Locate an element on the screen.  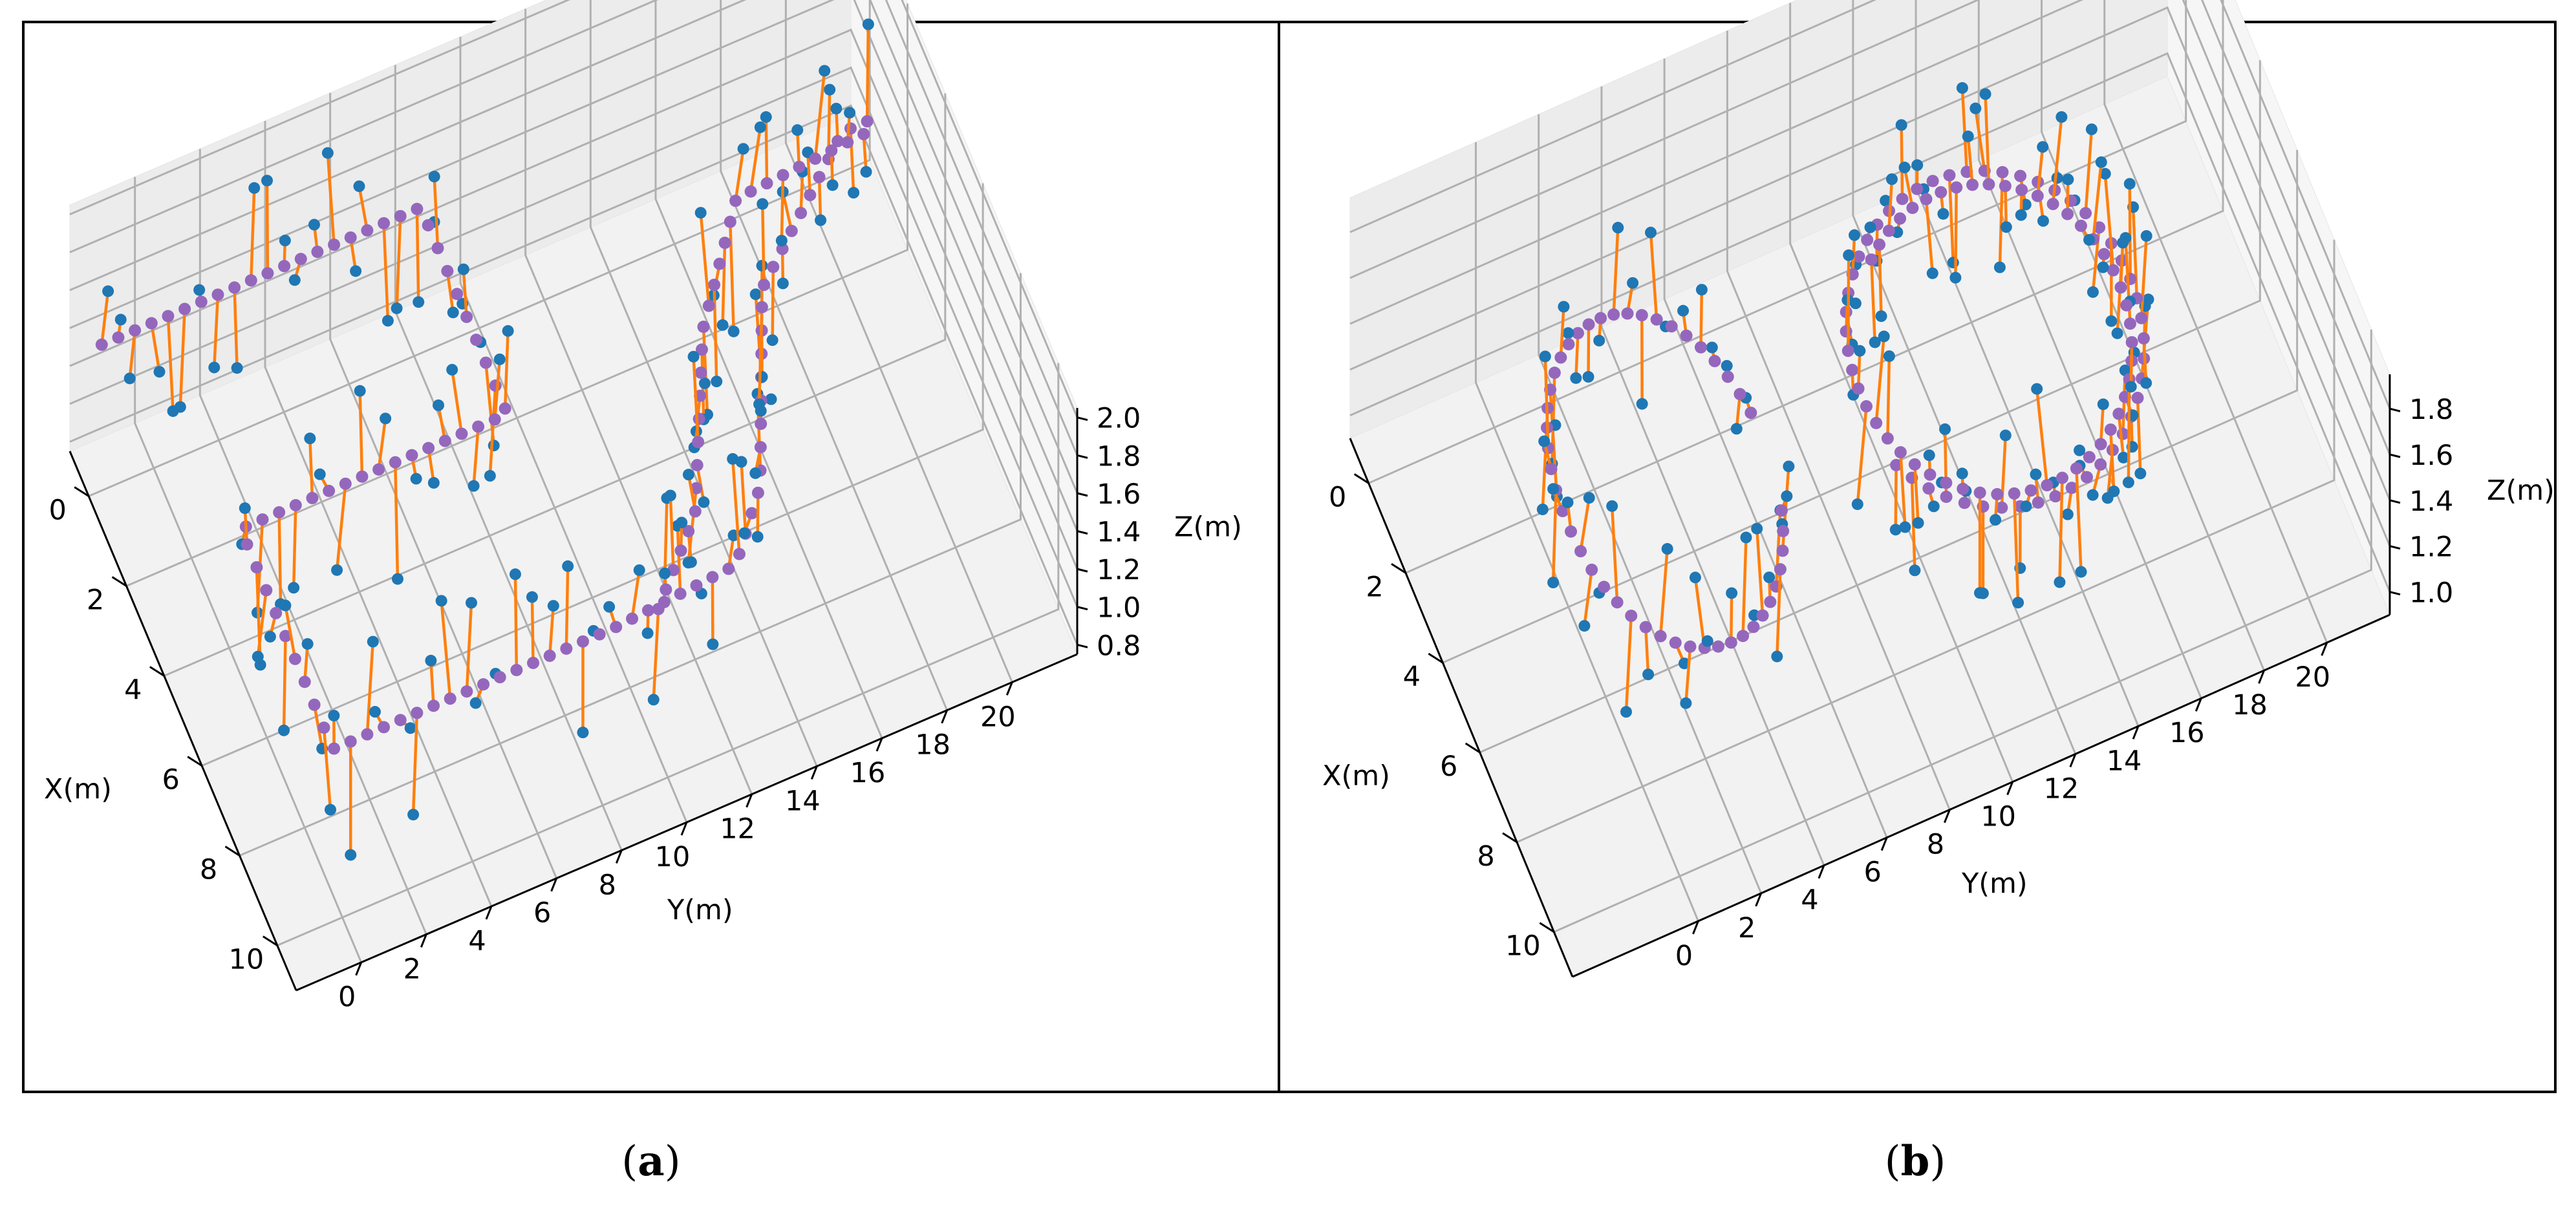
z-axis-label: Z(m) is located at coordinates (2521, 491).